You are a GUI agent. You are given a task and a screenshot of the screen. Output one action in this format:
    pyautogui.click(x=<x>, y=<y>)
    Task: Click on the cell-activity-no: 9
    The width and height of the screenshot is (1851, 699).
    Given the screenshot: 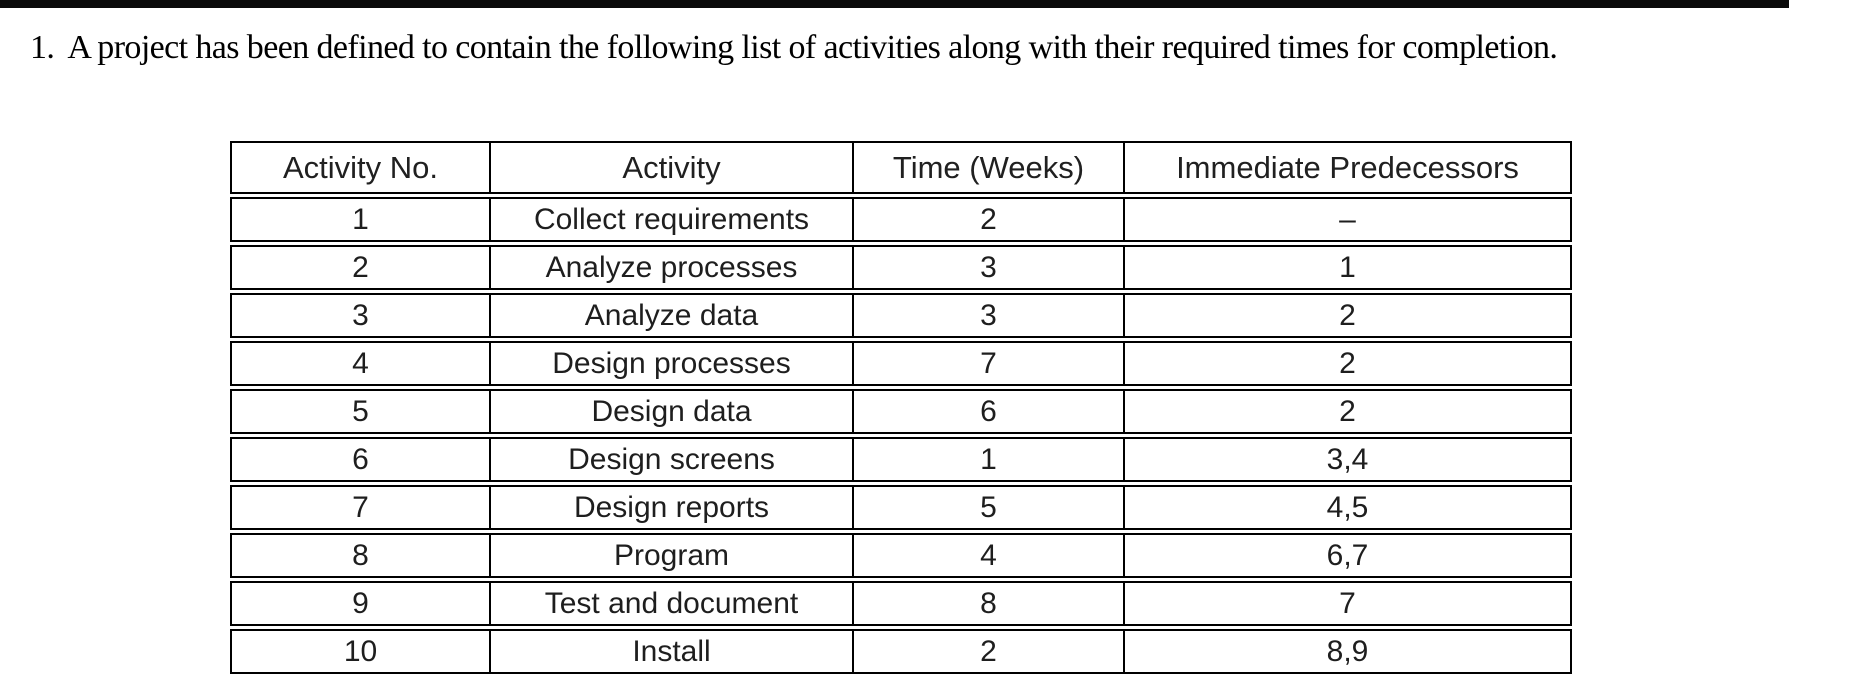 What is the action you would take?
    pyautogui.click(x=360, y=603)
    